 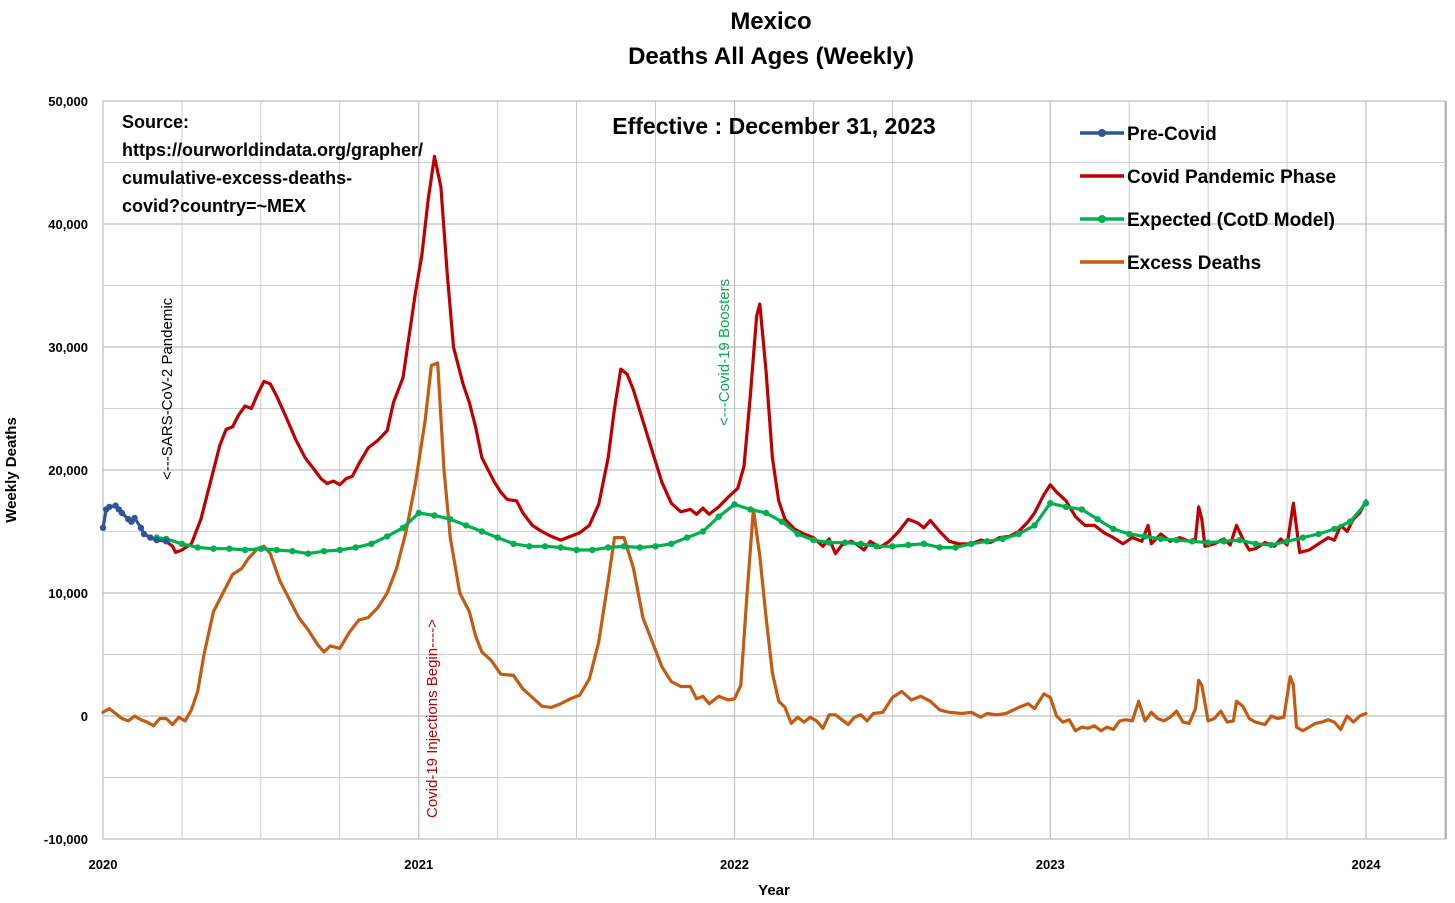 I want to click on x-tick-label: 2022, so click(x=734, y=864).